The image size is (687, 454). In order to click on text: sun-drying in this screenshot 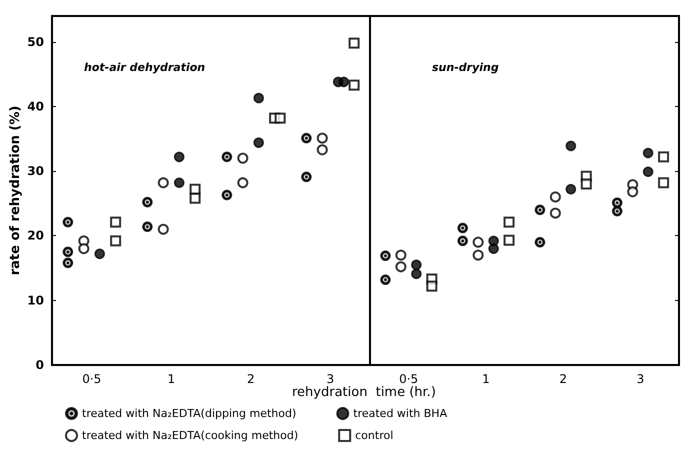, I will do `click(465, 67)`.